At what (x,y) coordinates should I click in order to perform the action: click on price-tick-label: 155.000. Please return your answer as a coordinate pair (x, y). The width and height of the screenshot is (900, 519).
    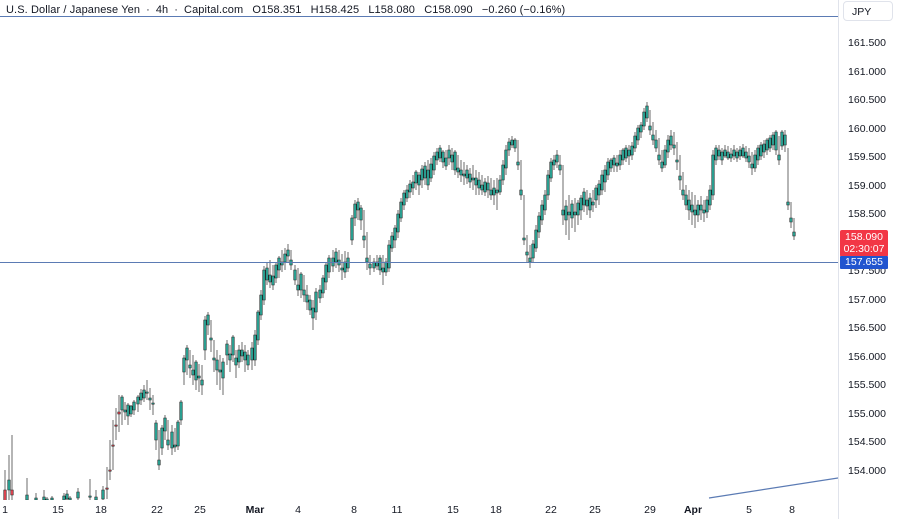
    Looking at the image, I should click on (867, 413).